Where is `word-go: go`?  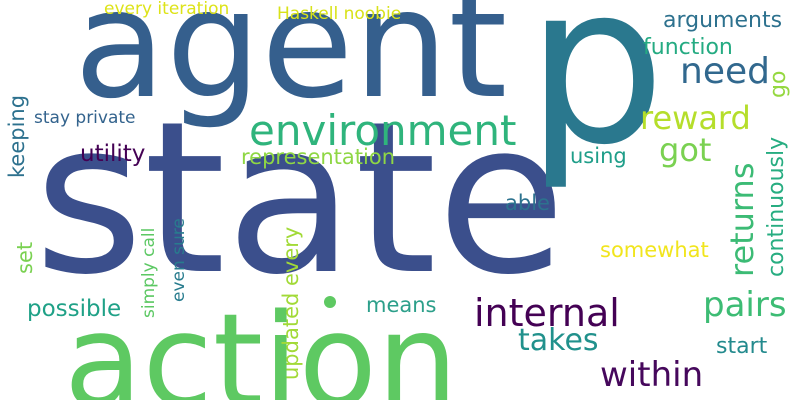 word-go: go is located at coordinates (778, 84).